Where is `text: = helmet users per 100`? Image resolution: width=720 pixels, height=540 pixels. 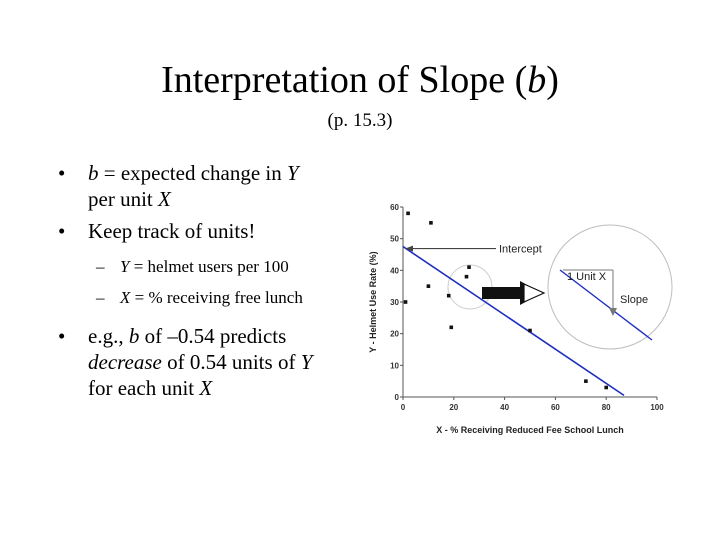 text: = helmet users per 100 is located at coordinates (209, 266).